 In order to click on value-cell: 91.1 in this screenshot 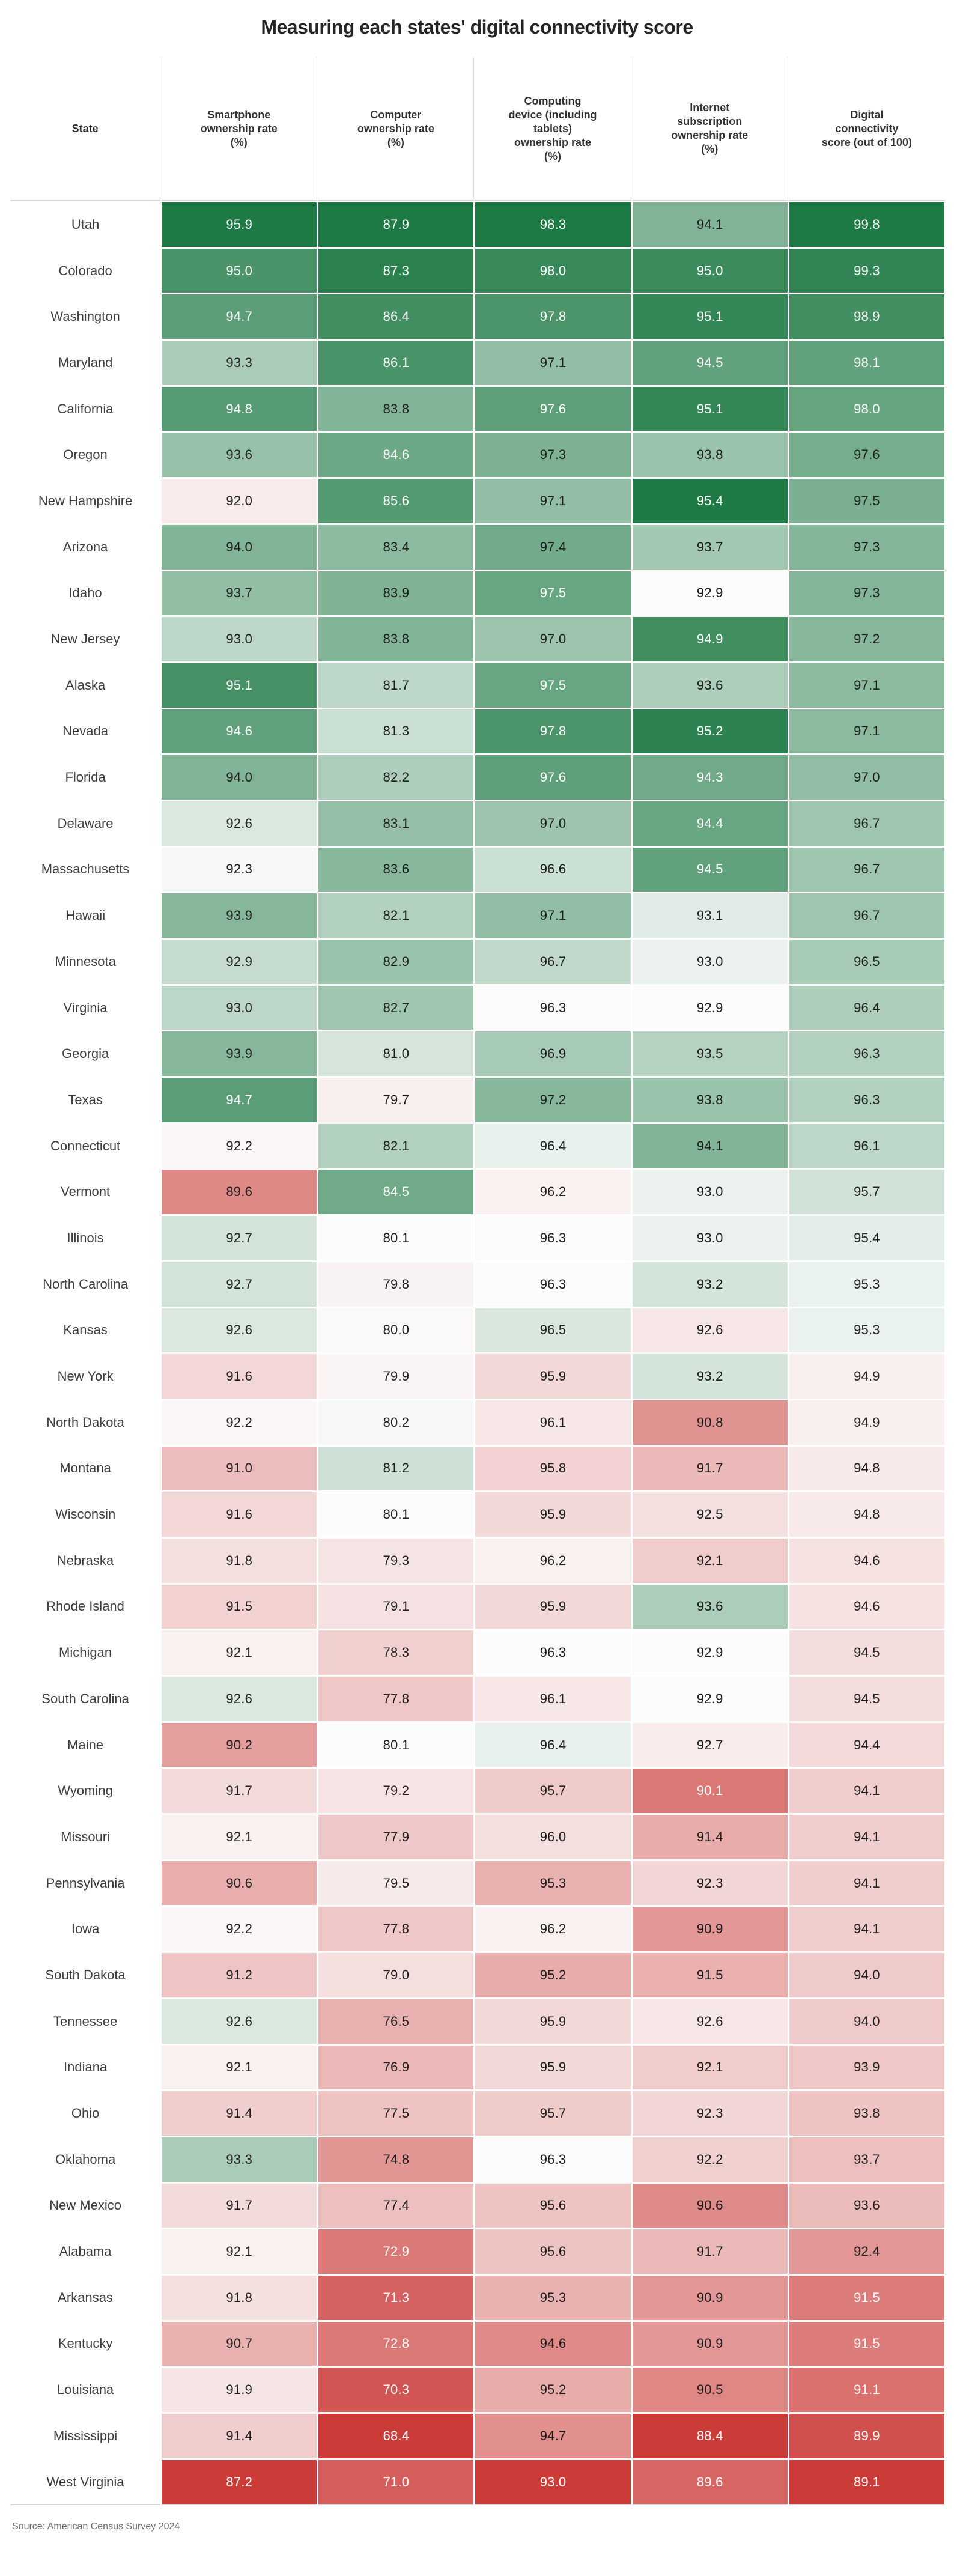, I will do `click(866, 2390)`.